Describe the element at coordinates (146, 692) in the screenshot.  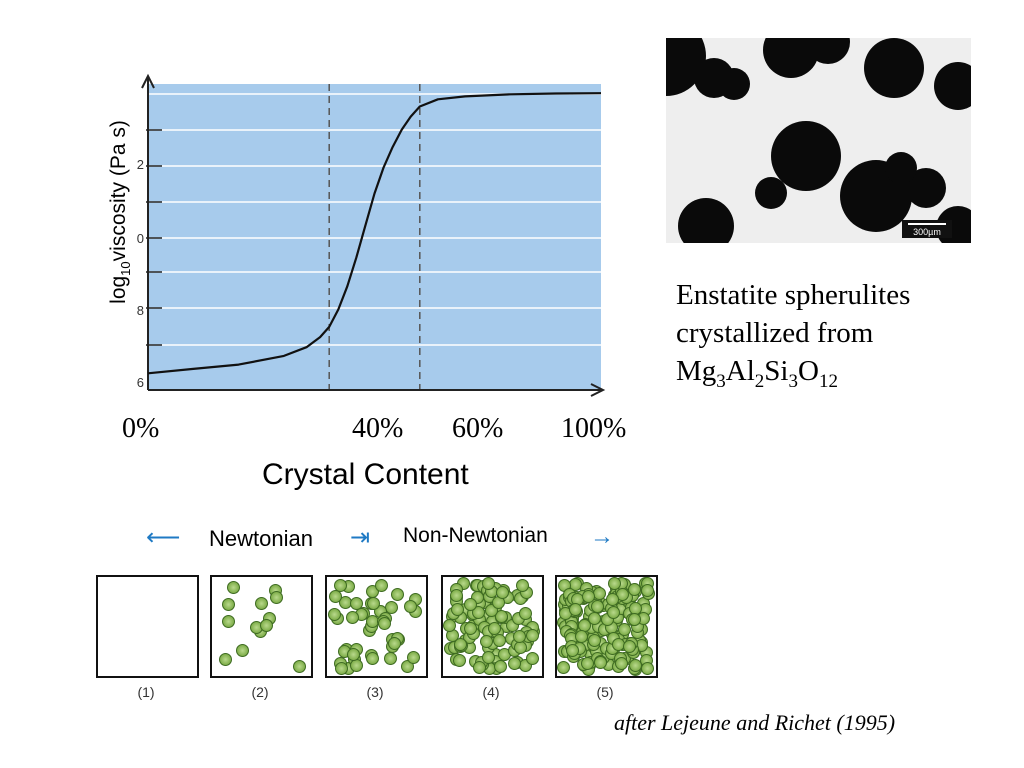
I see `panel-label: (1)` at that location.